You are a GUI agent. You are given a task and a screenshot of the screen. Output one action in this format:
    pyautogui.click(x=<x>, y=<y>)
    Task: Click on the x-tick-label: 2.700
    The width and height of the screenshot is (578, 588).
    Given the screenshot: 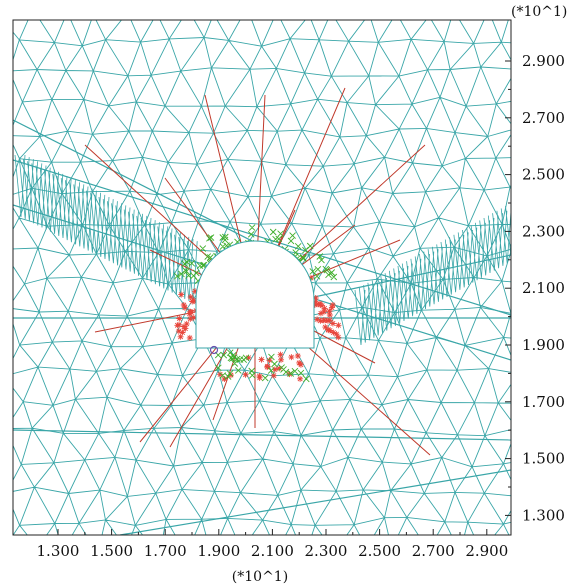 What is the action you would take?
    pyautogui.click(x=433, y=551)
    